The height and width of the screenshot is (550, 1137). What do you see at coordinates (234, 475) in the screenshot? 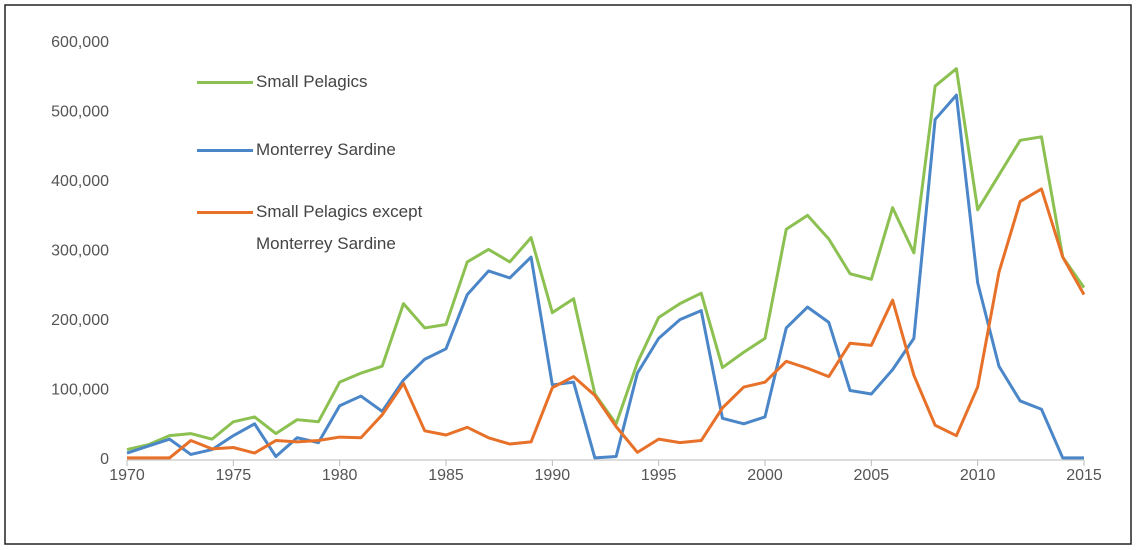
I see `x-tick-label: 1975` at bounding box center [234, 475].